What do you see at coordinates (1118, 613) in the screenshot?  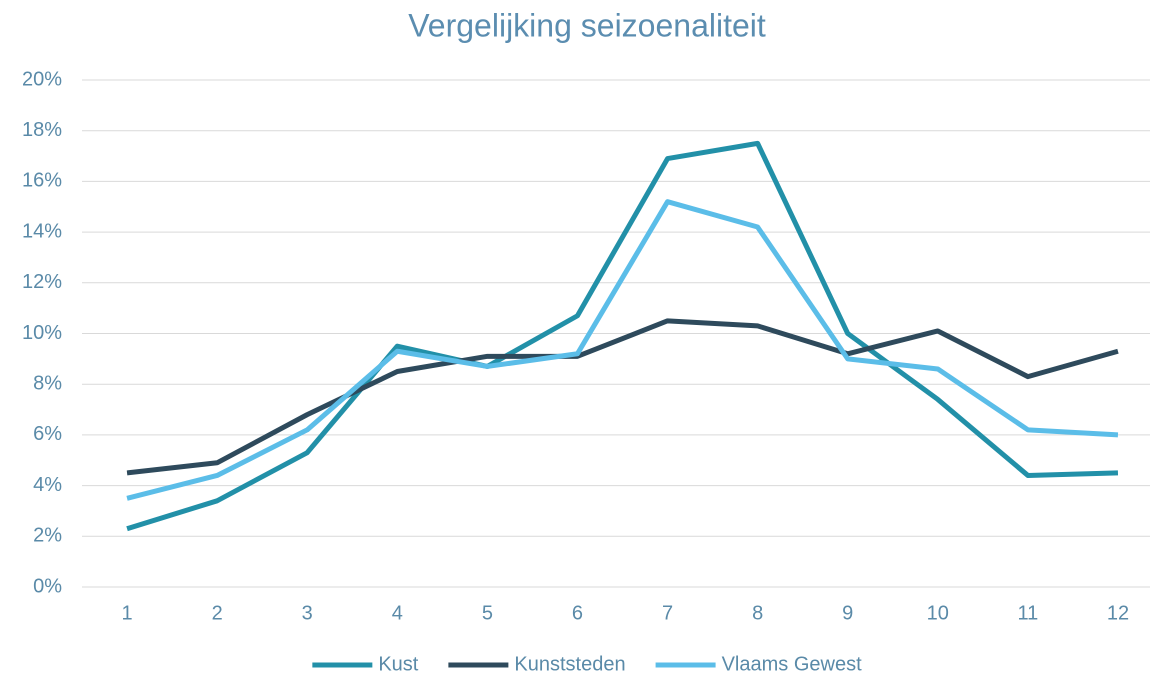 I see `x-tick-label: 12` at bounding box center [1118, 613].